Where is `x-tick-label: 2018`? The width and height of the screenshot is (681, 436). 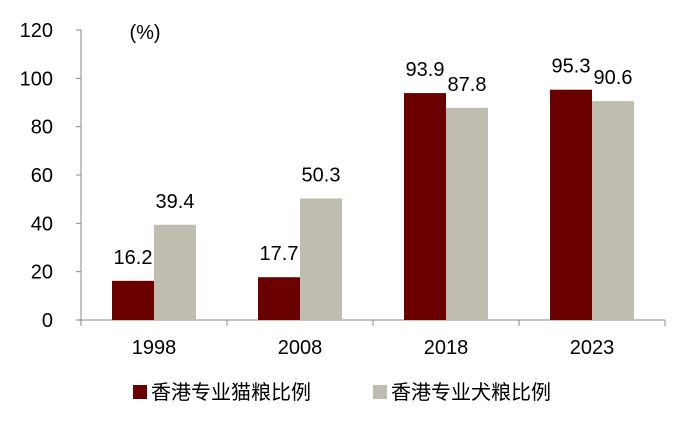
x-tick-label: 2018 is located at coordinates (446, 348).